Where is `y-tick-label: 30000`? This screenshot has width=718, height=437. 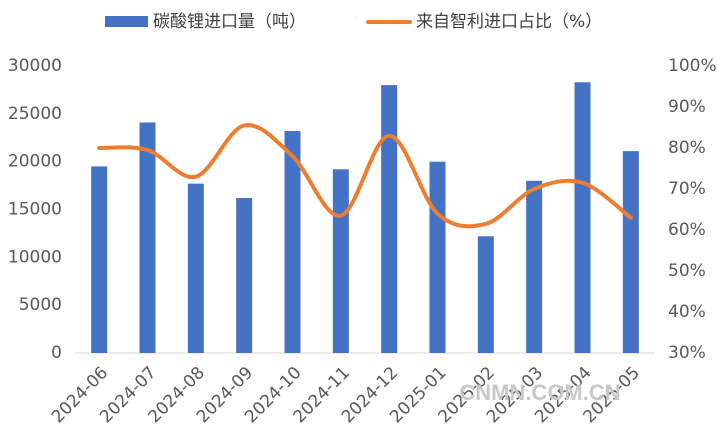 y-tick-label: 30000 is located at coordinates (35, 66).